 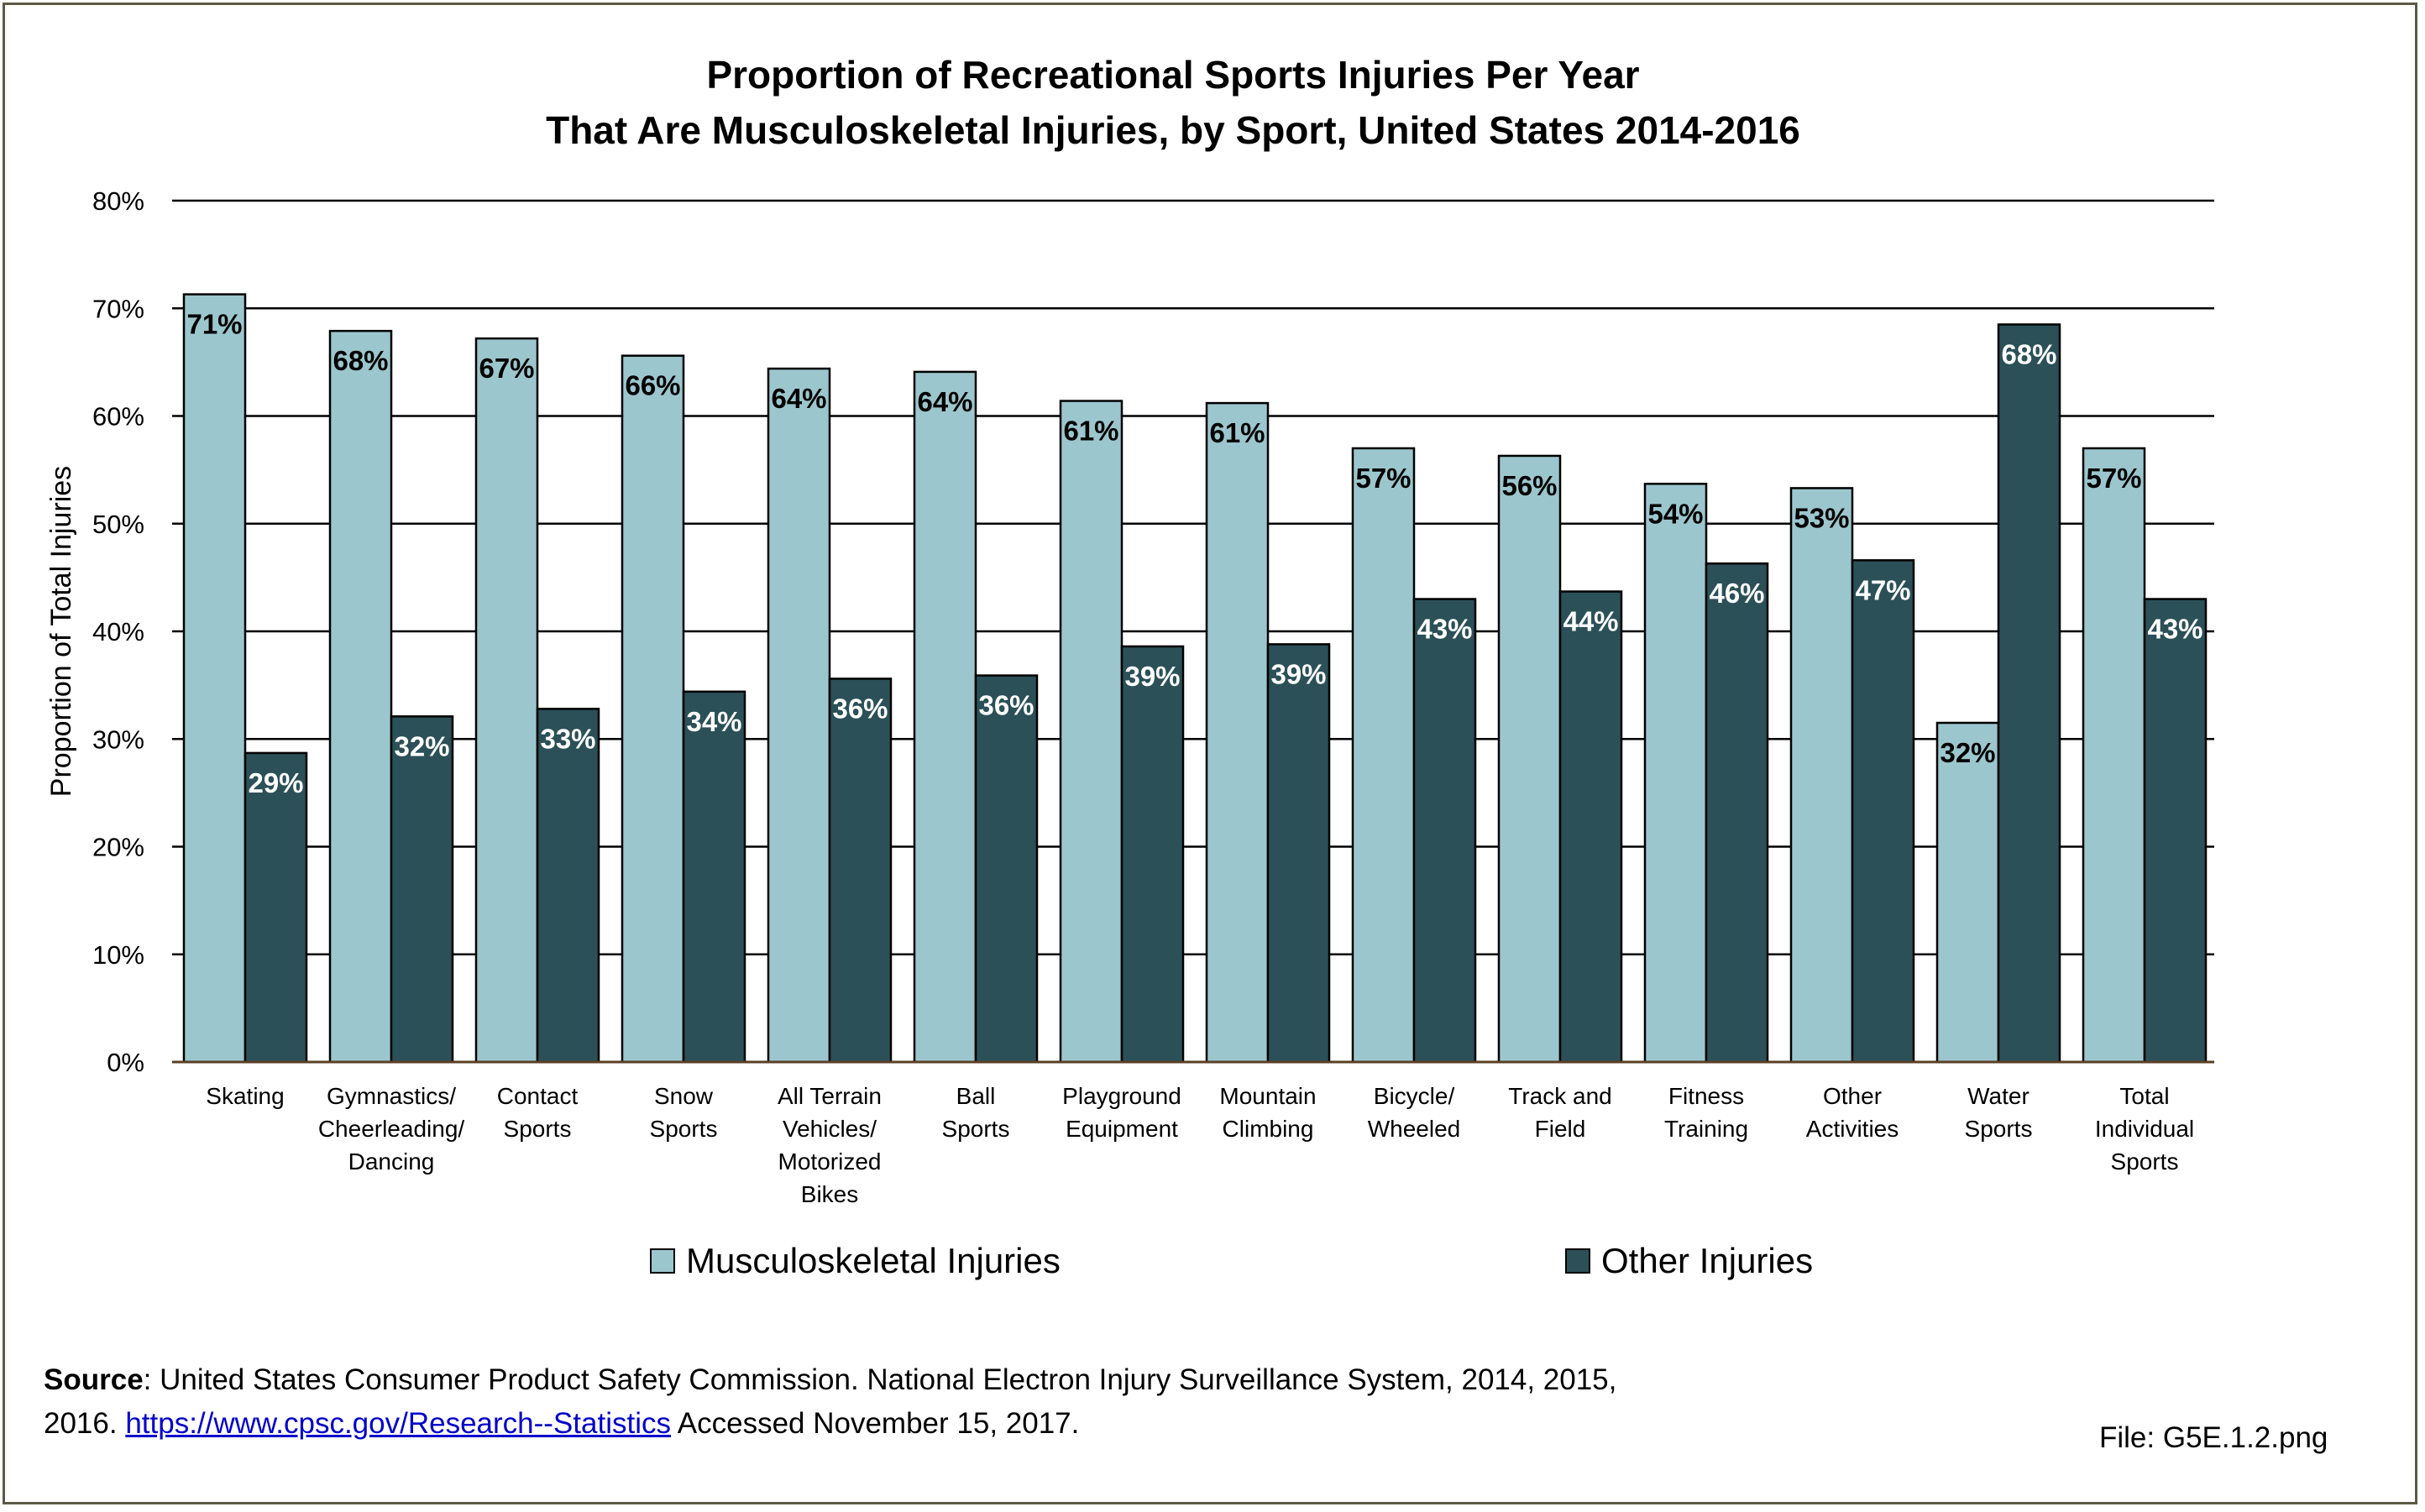 What do you see at coordinates (118, 631) in the screenshot?
I see `y-tick-label: 40%` at bounding box center [118, 631].